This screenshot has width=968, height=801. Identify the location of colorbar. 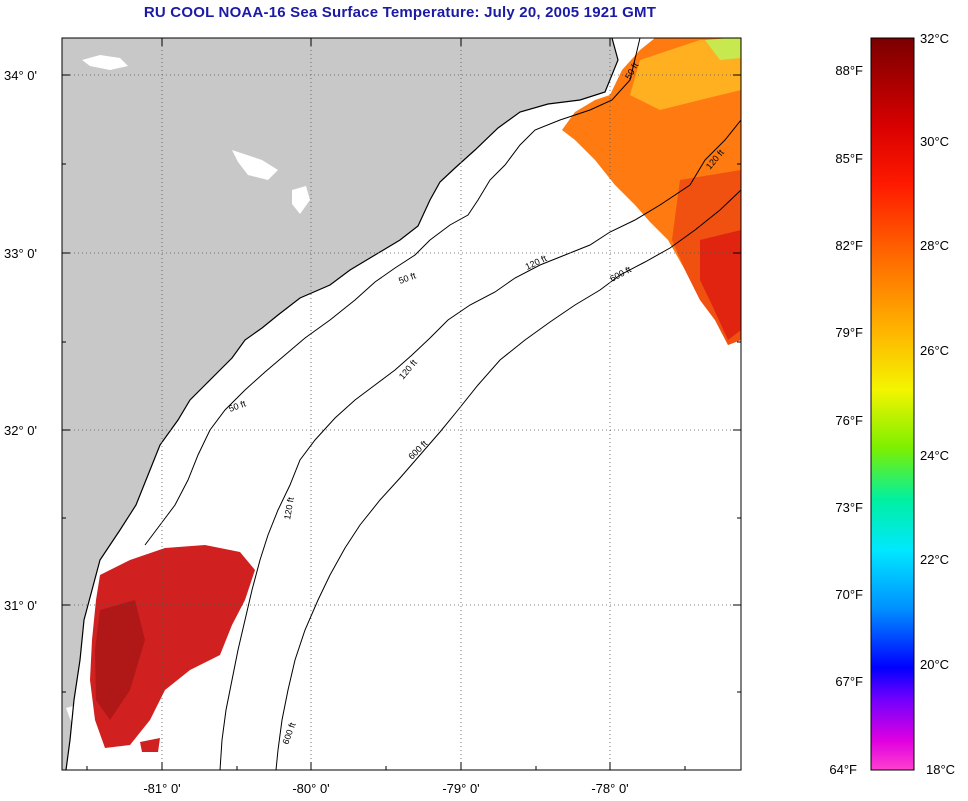
(892, 404).